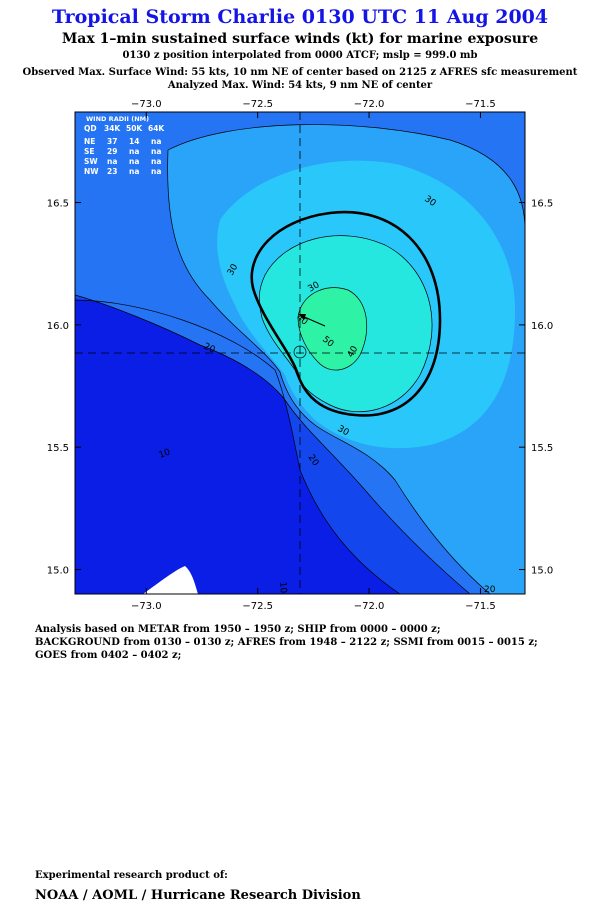 Image resolution: width=600 pixels, height=905 pixels. Describe the element at coordinates (369, 104) in the screenshot. I see `x-tick-label-top: −72.0` at that location.